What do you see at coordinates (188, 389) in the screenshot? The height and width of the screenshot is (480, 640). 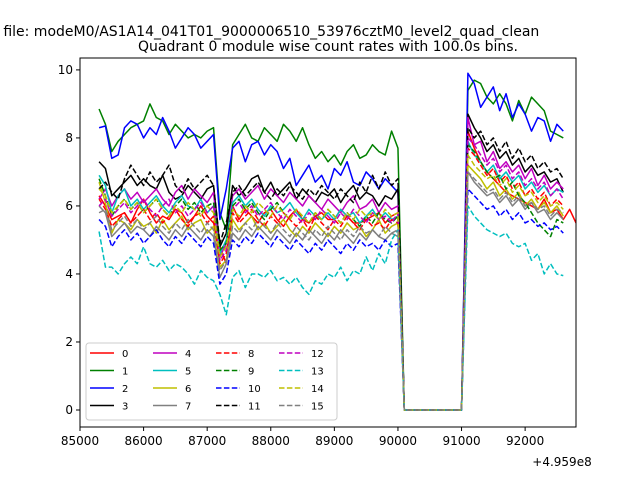 I see `legend-label-6: 6` at bounding box center [188, 389].